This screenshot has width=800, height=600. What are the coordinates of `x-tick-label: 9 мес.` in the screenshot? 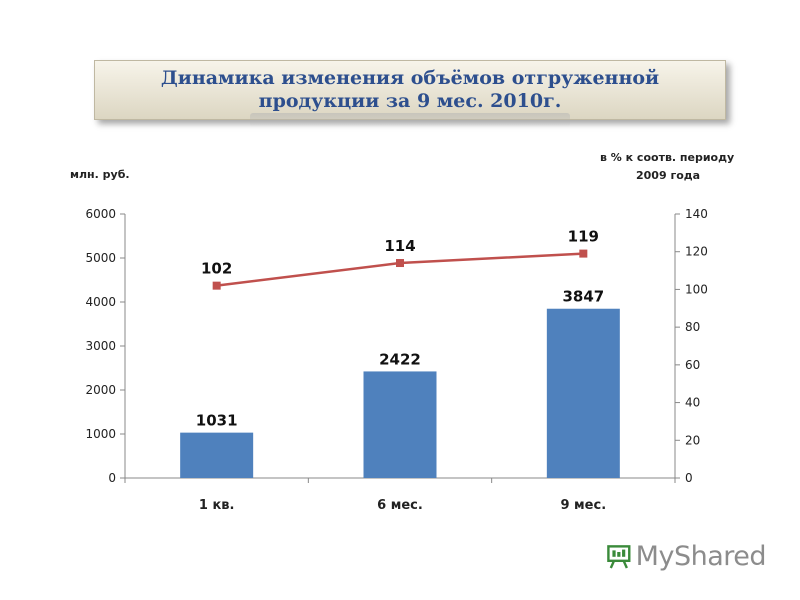 It's located at (583, 505).